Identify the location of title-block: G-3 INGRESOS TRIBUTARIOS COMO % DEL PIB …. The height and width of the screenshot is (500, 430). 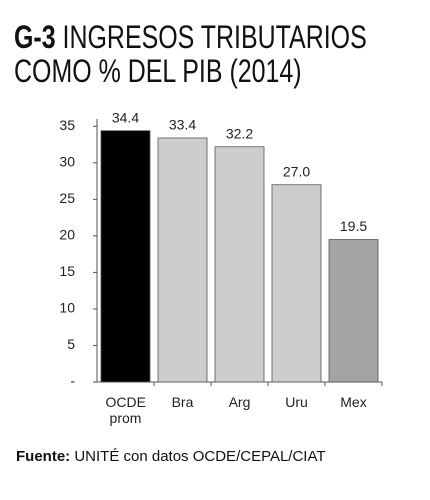
(209, 54).